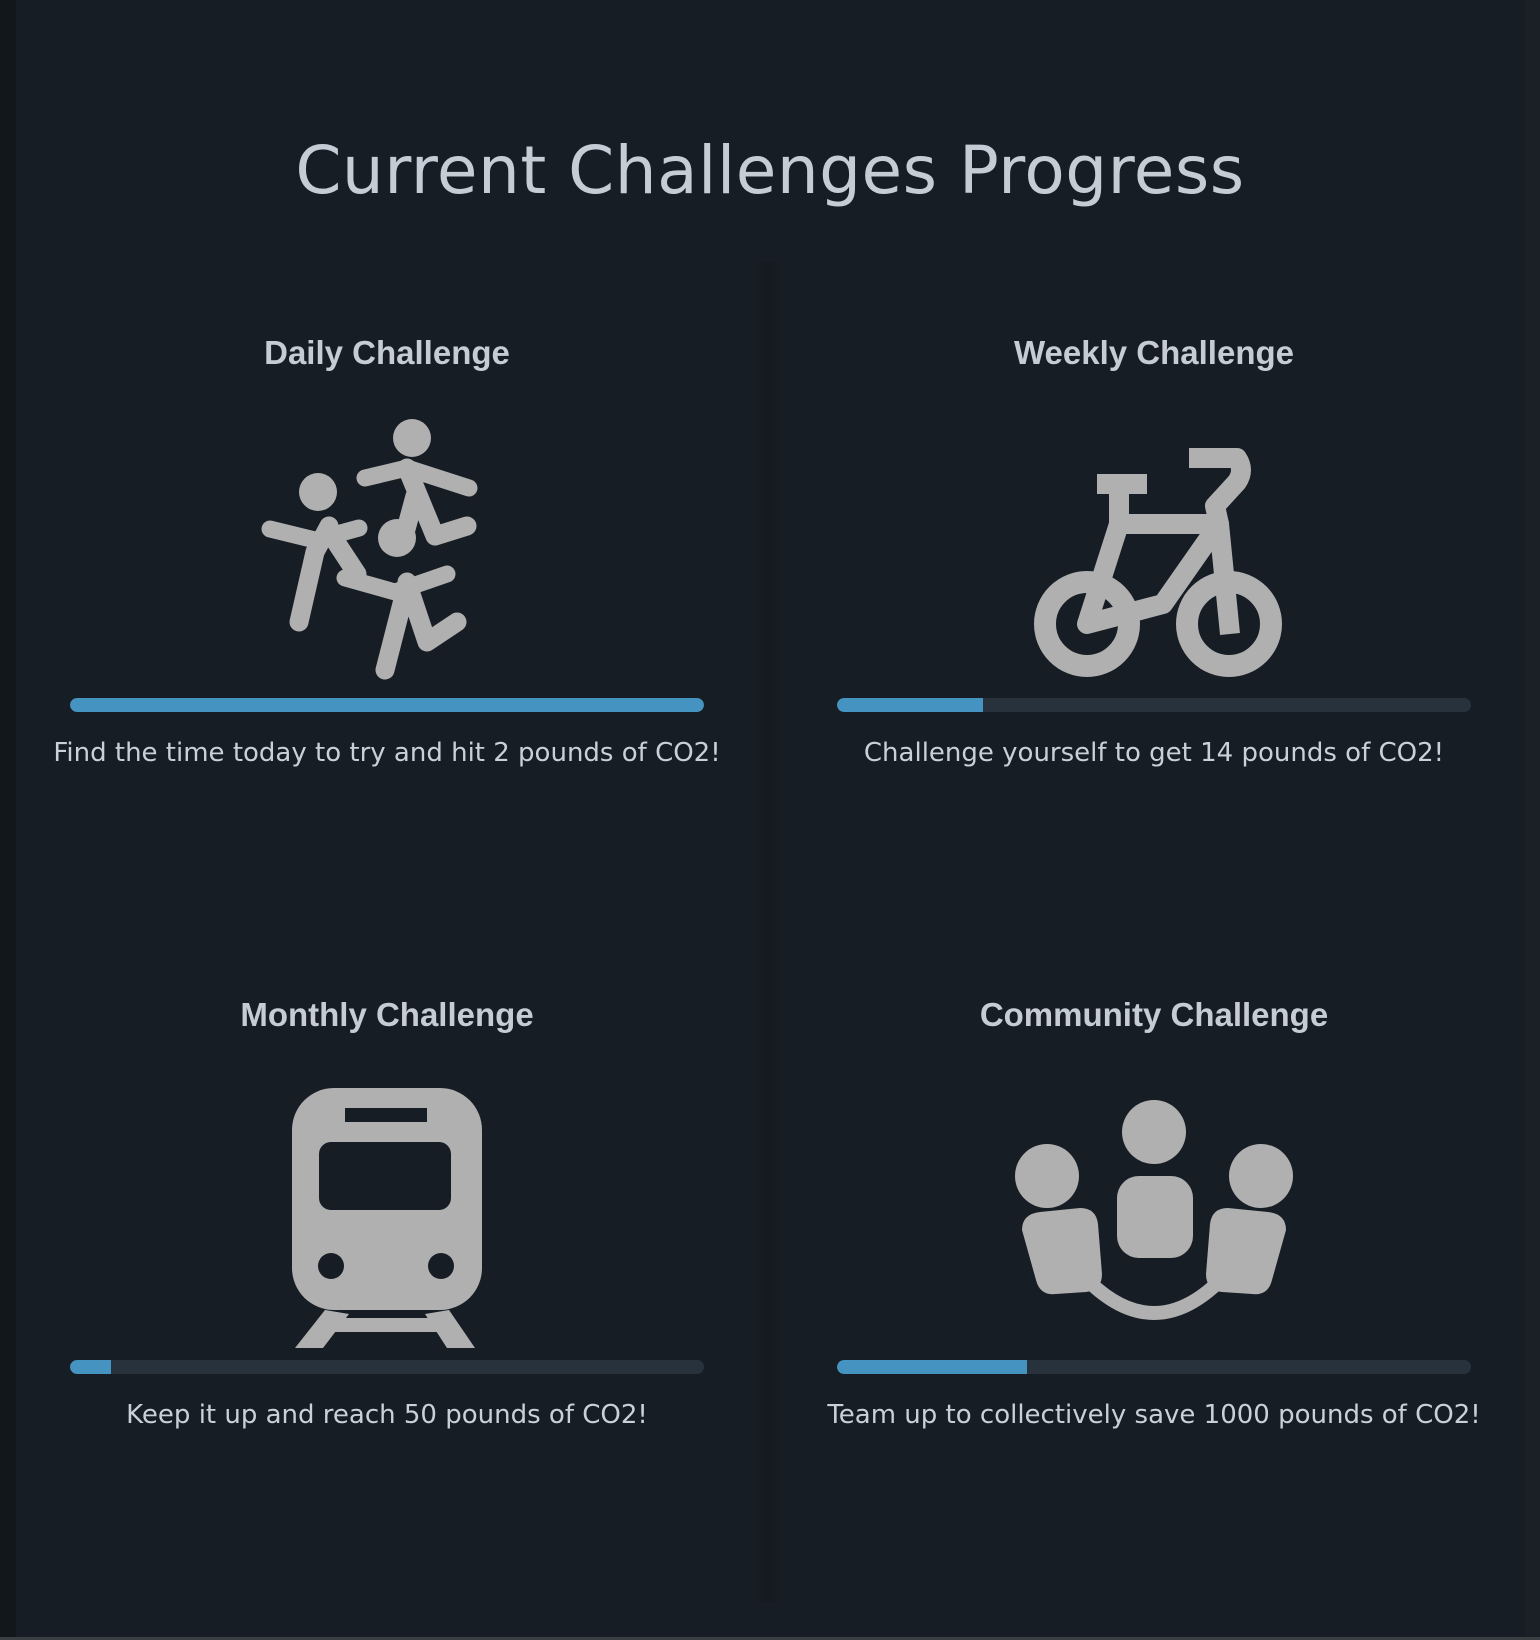 Image resolution: width=1540 pixels, height=1640 pixels. I want to click on train-icon, so click(387, 1208).